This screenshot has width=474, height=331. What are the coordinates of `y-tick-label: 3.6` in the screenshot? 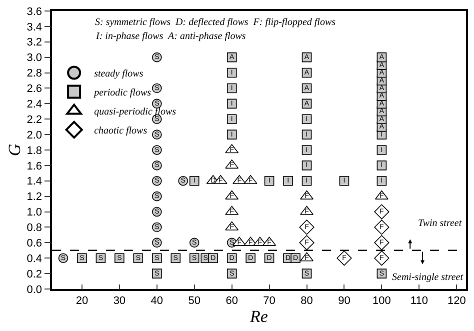 It's located at (34, 12).